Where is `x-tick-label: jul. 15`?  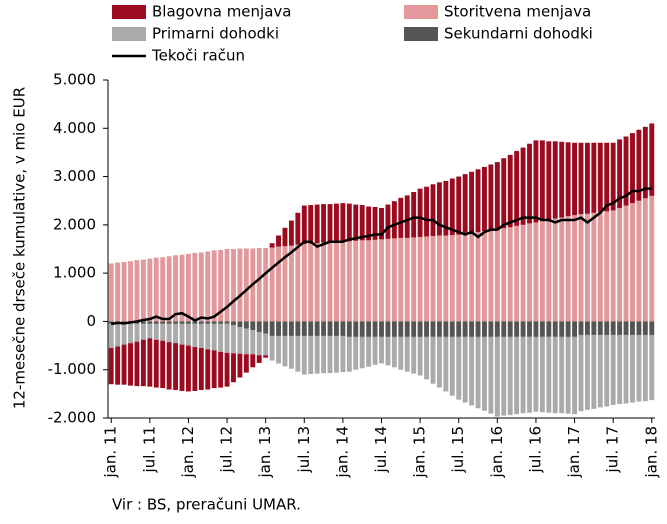
x-tick-label: jul. 15 is located at coordinates (458, 449).